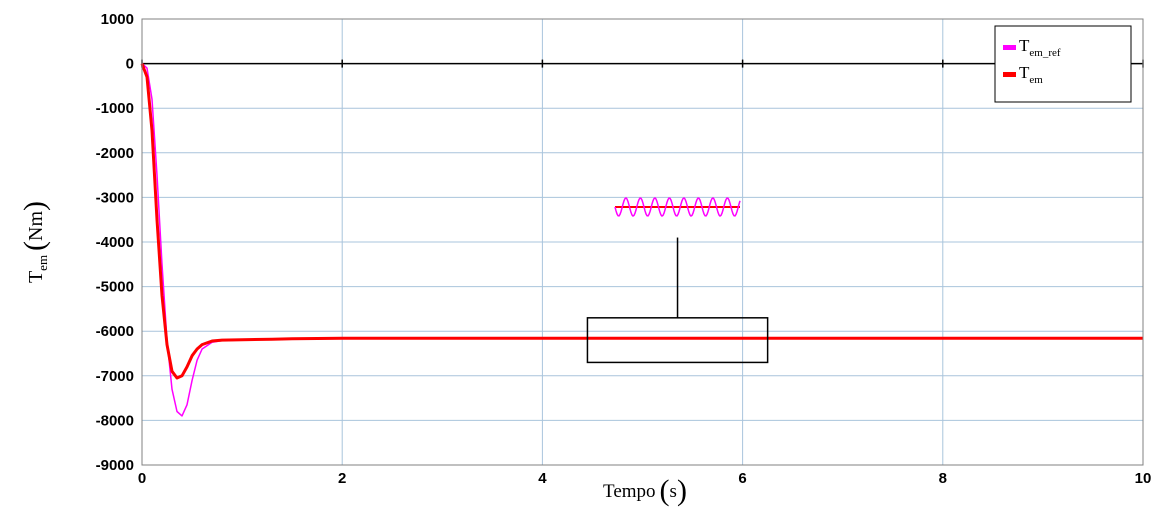 Image resolution: width=1167 pixels, height=513 pixels. Describe the element at coordinates (677, 207) in the screenshot. I see `inset-tem-ref-wave` at that location.